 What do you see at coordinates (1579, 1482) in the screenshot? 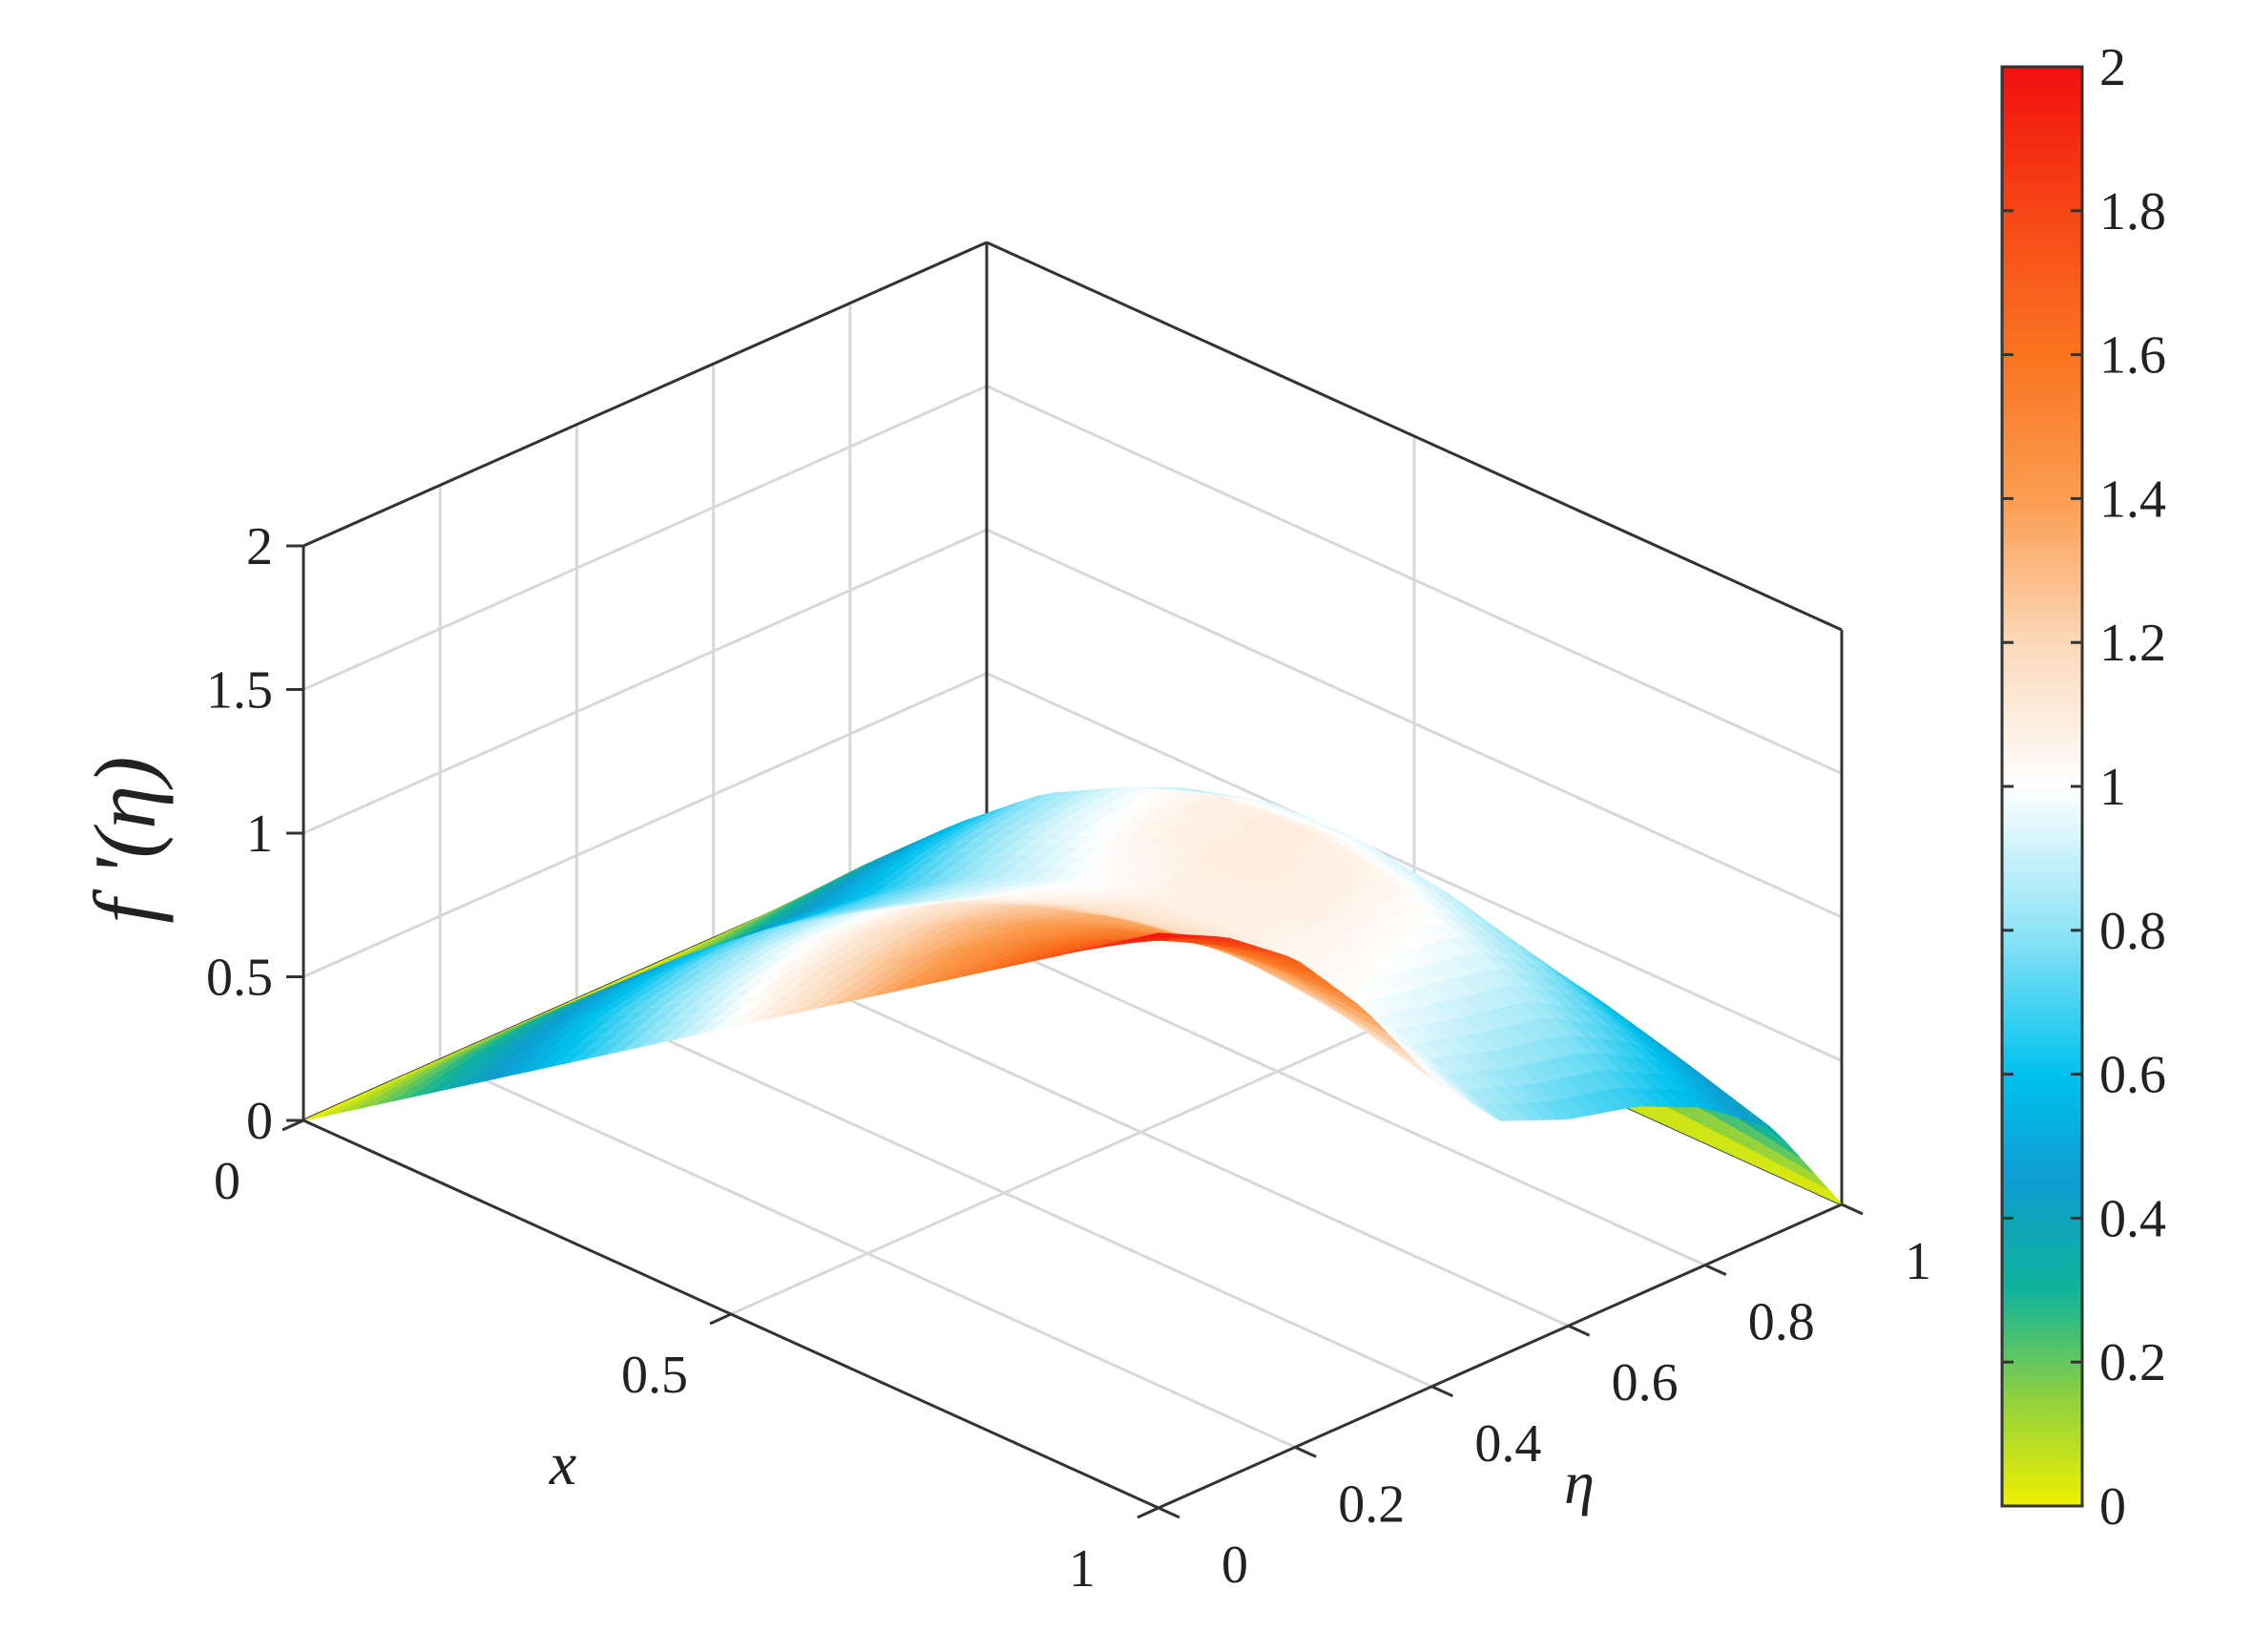
I see `y-axis-label: η` at bounding box center [1579, 1482].